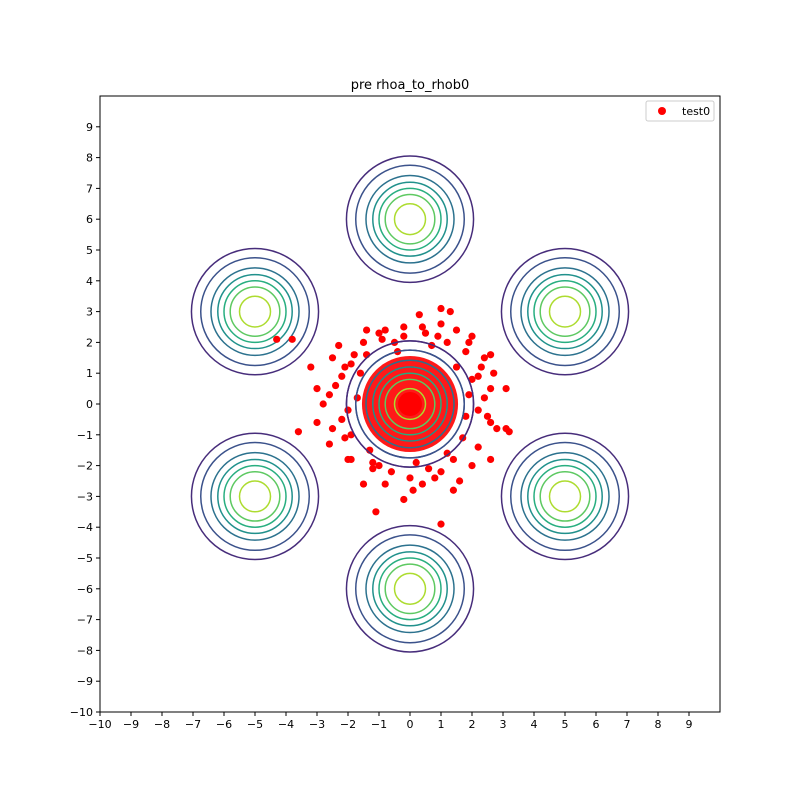  Describe the element at coordinates (534, 724) in the screenshot. I see `x-tick-label: 4` at that location.